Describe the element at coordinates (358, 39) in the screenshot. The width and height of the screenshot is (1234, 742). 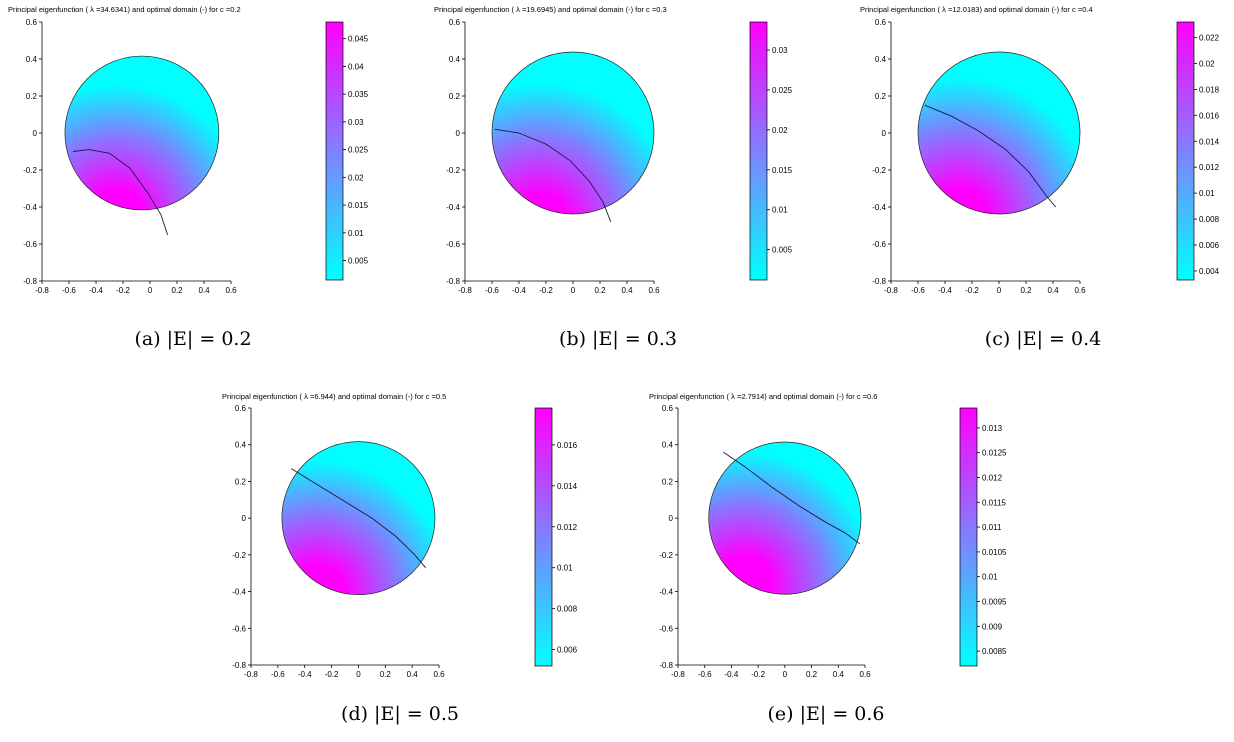
I see `colorbar-tick-label: 0.045` at that location.